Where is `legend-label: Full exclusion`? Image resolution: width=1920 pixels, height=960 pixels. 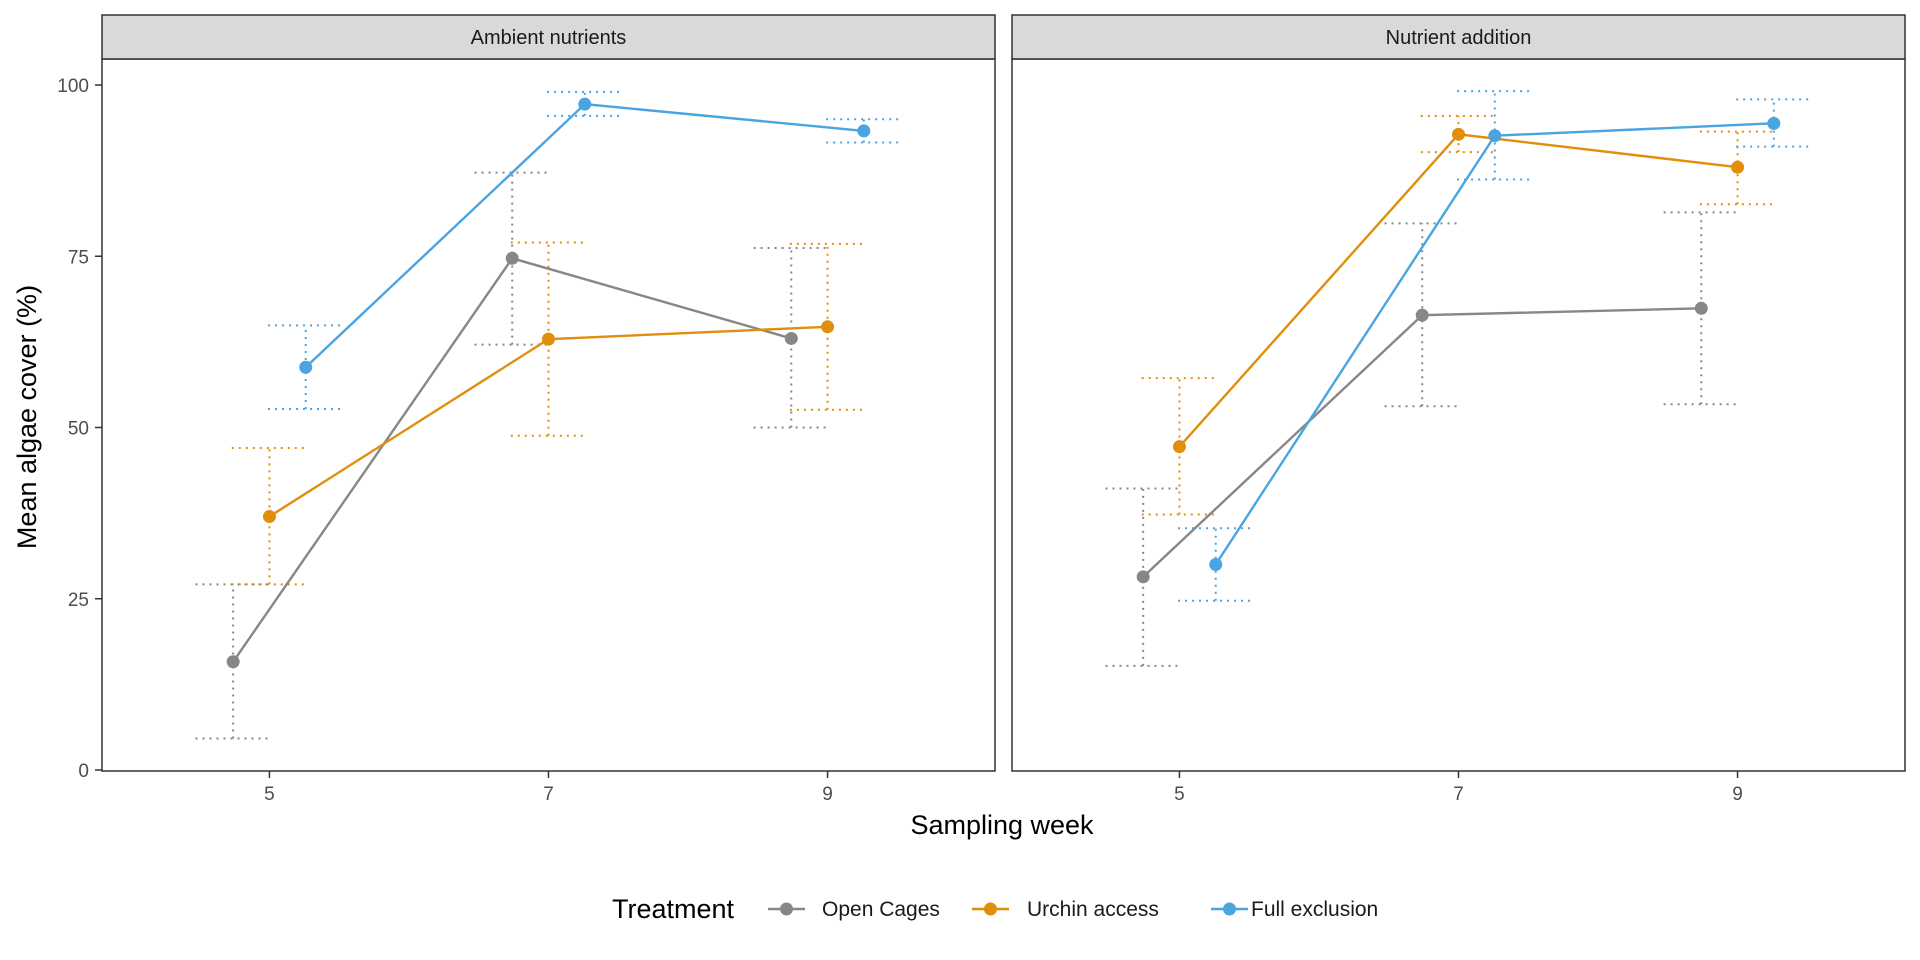
legend-label: Full exclusion is located at coordinates (1314, 909).